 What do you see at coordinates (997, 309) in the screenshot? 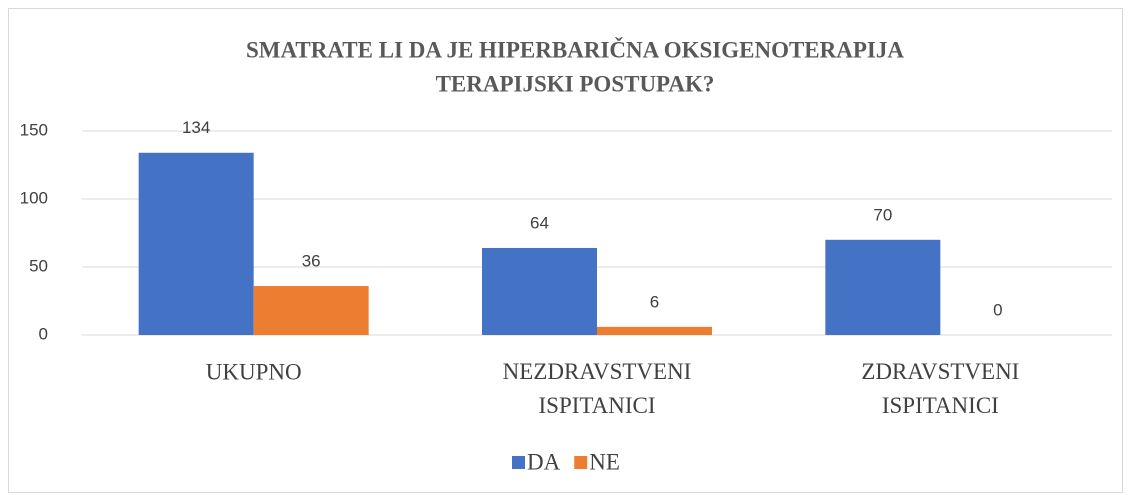
I see `data-label: 0` at bounding box center [997, 309].